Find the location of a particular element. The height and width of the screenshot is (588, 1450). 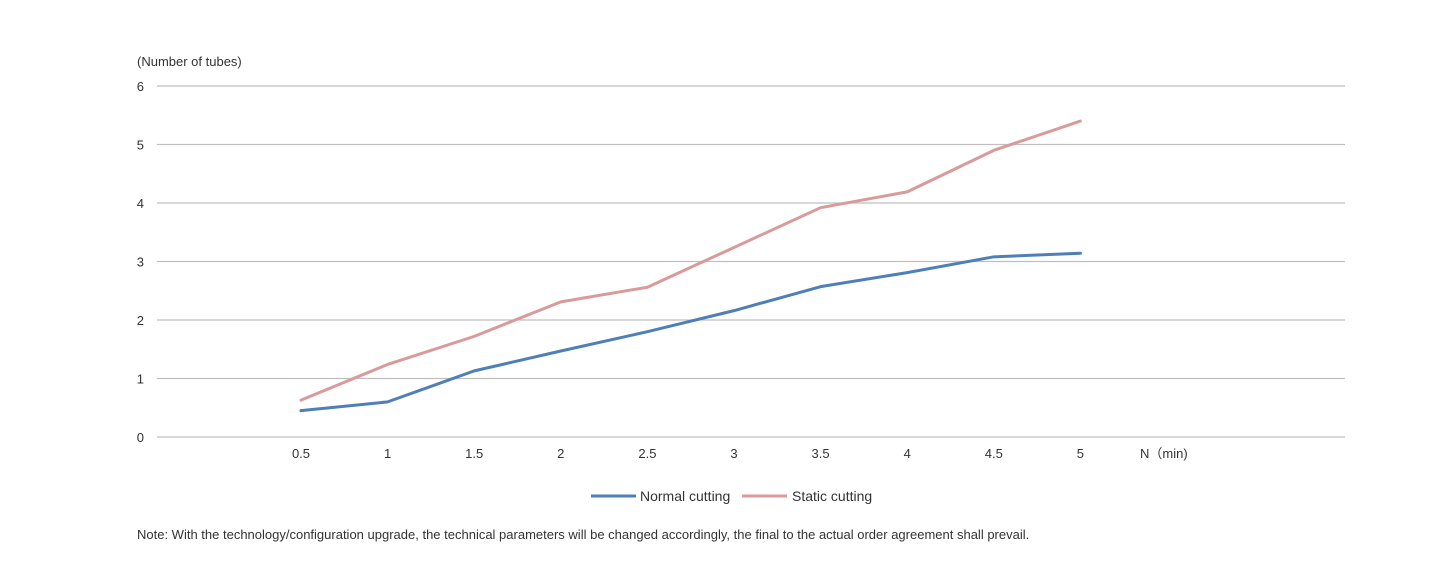

x-tick-labels: 0.5 1 1.5 2 2.5 3 3.5 4 4.5 5 is located at coordinates (688, 453).